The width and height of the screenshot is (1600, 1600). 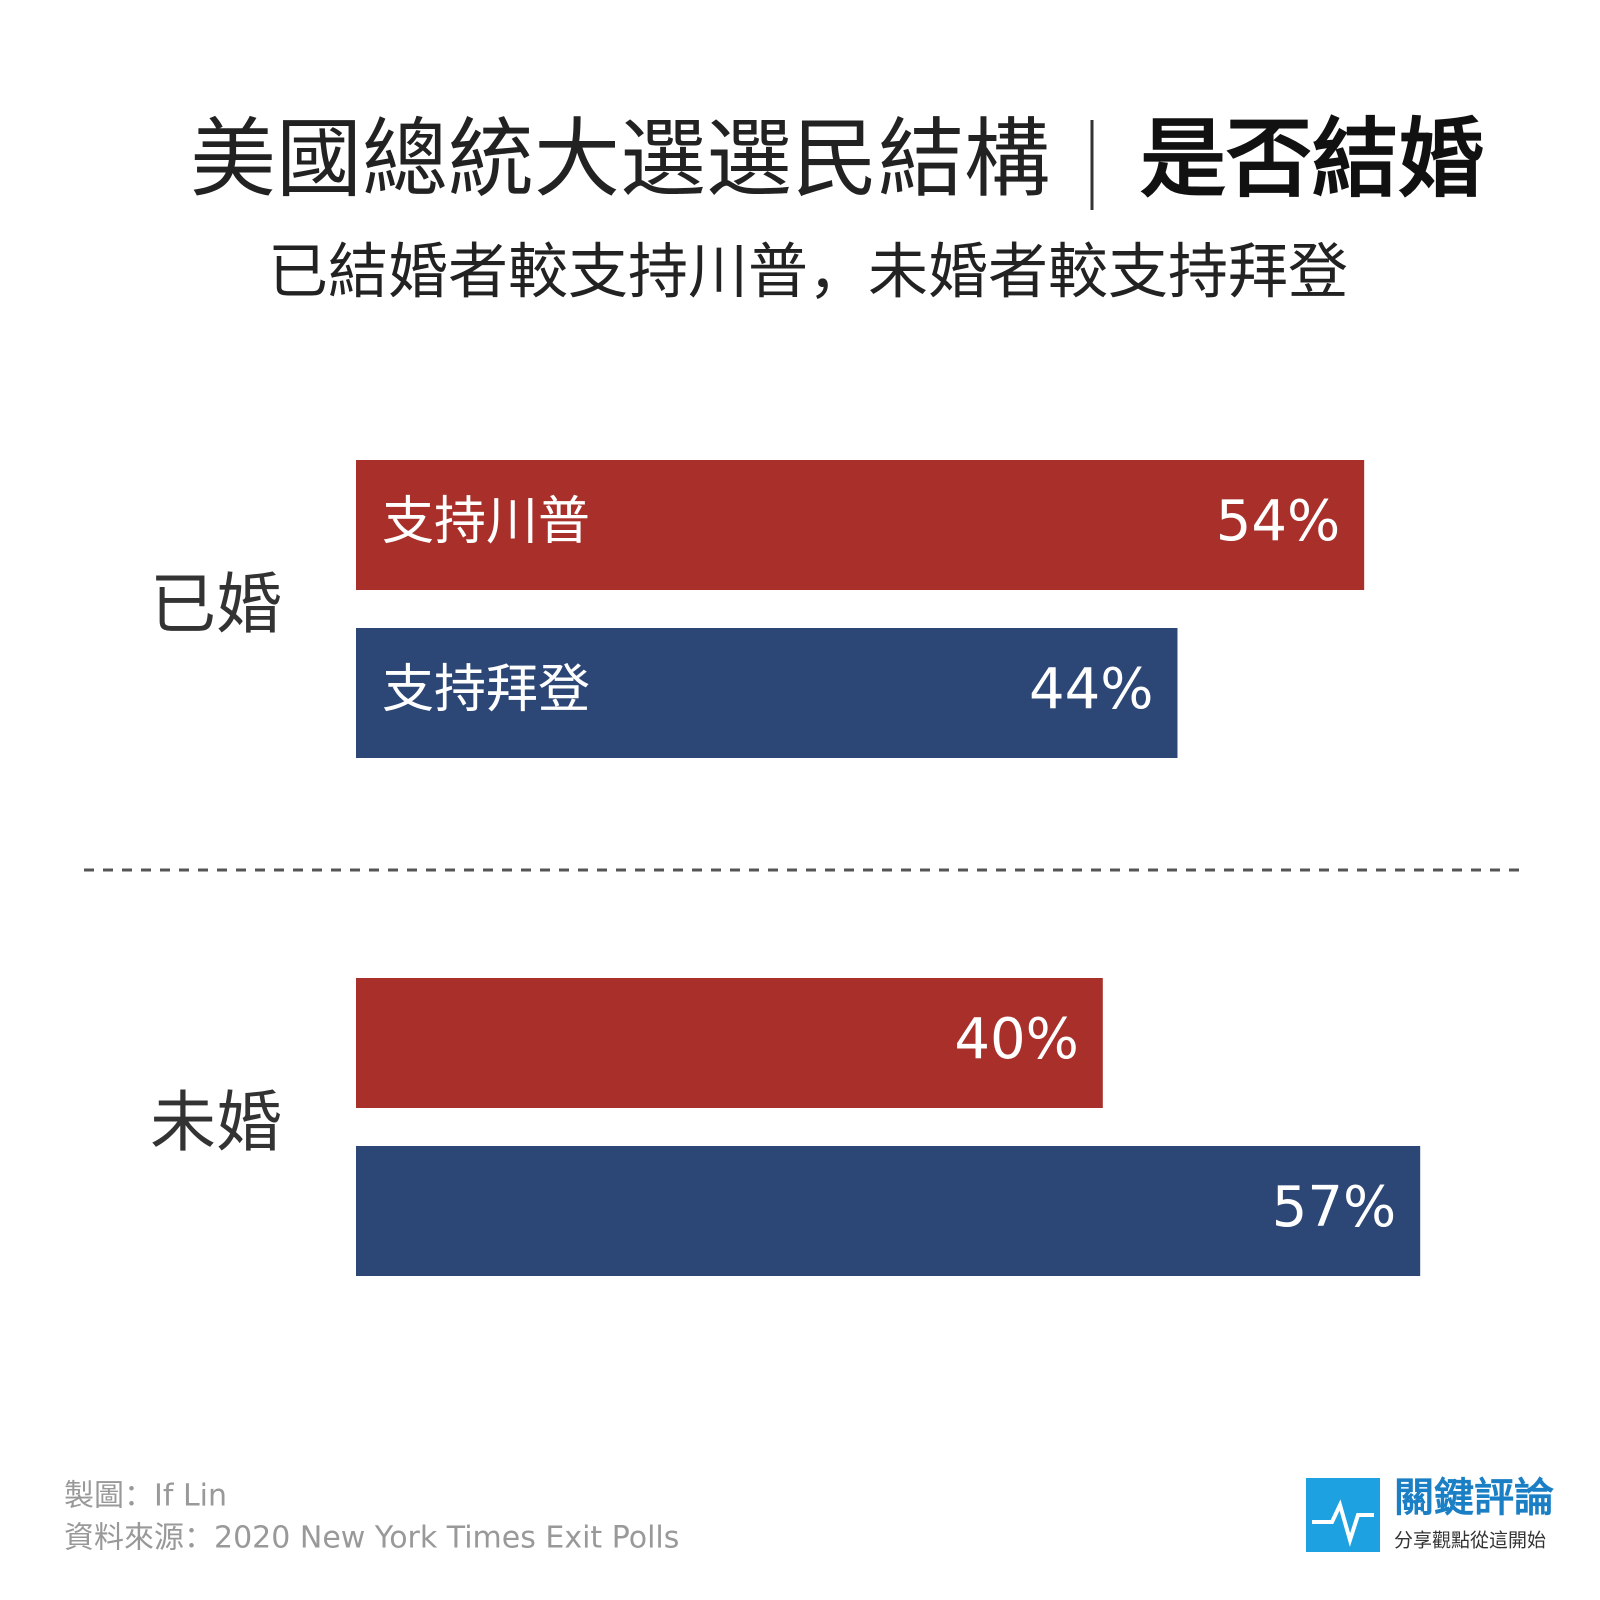 What do you see at coordinates (216, 604) in the screenshot?
I see `category-label: 已婚` at bounding box center [216, 604].